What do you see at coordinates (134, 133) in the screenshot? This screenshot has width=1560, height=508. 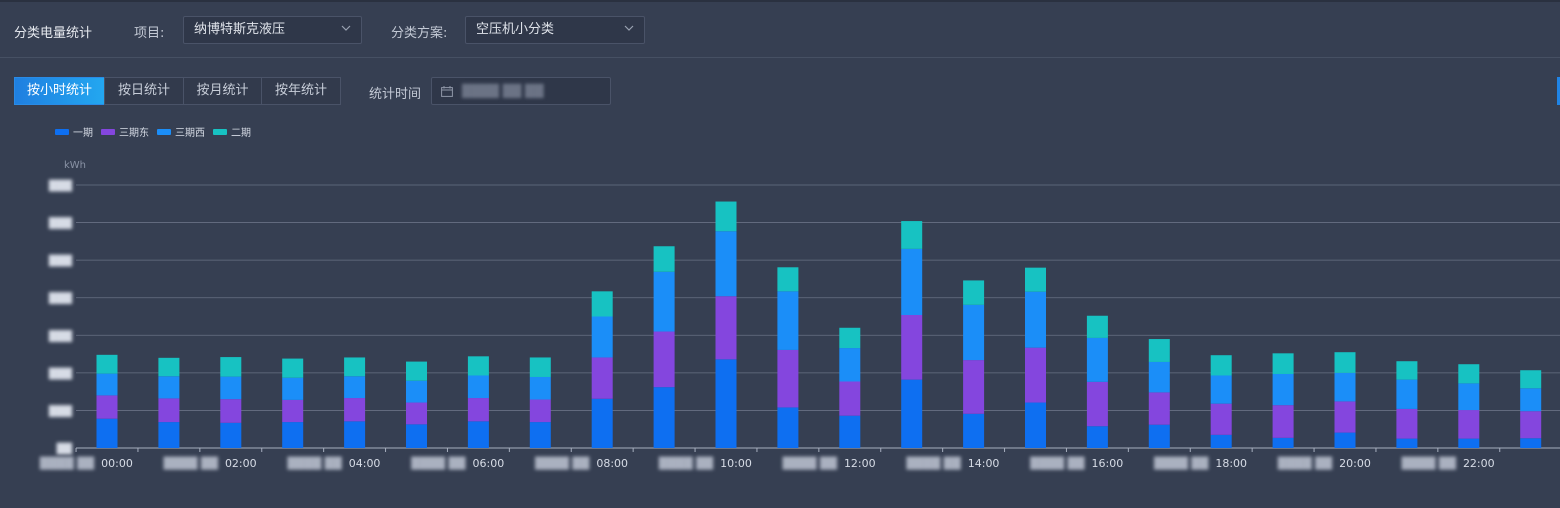 I see `legend-label: 三期东` at bounding box center [134, 133].